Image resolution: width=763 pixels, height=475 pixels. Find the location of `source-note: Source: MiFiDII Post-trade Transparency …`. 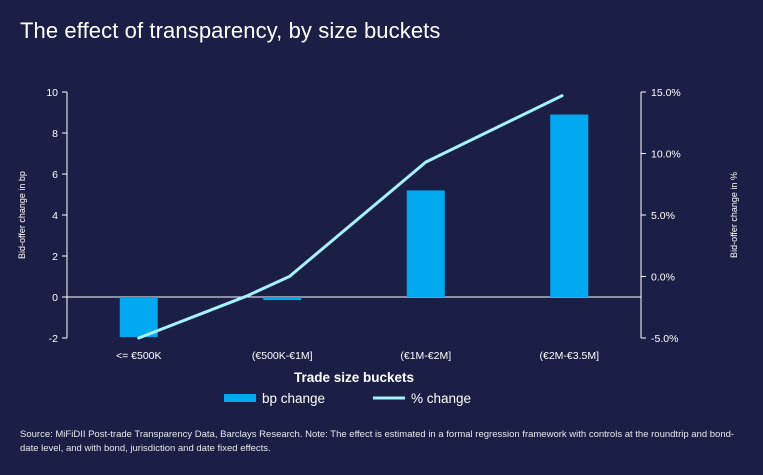

source-note: Source: MiFiDII Post-trade Transparency … is located at coordinates (377, 441).